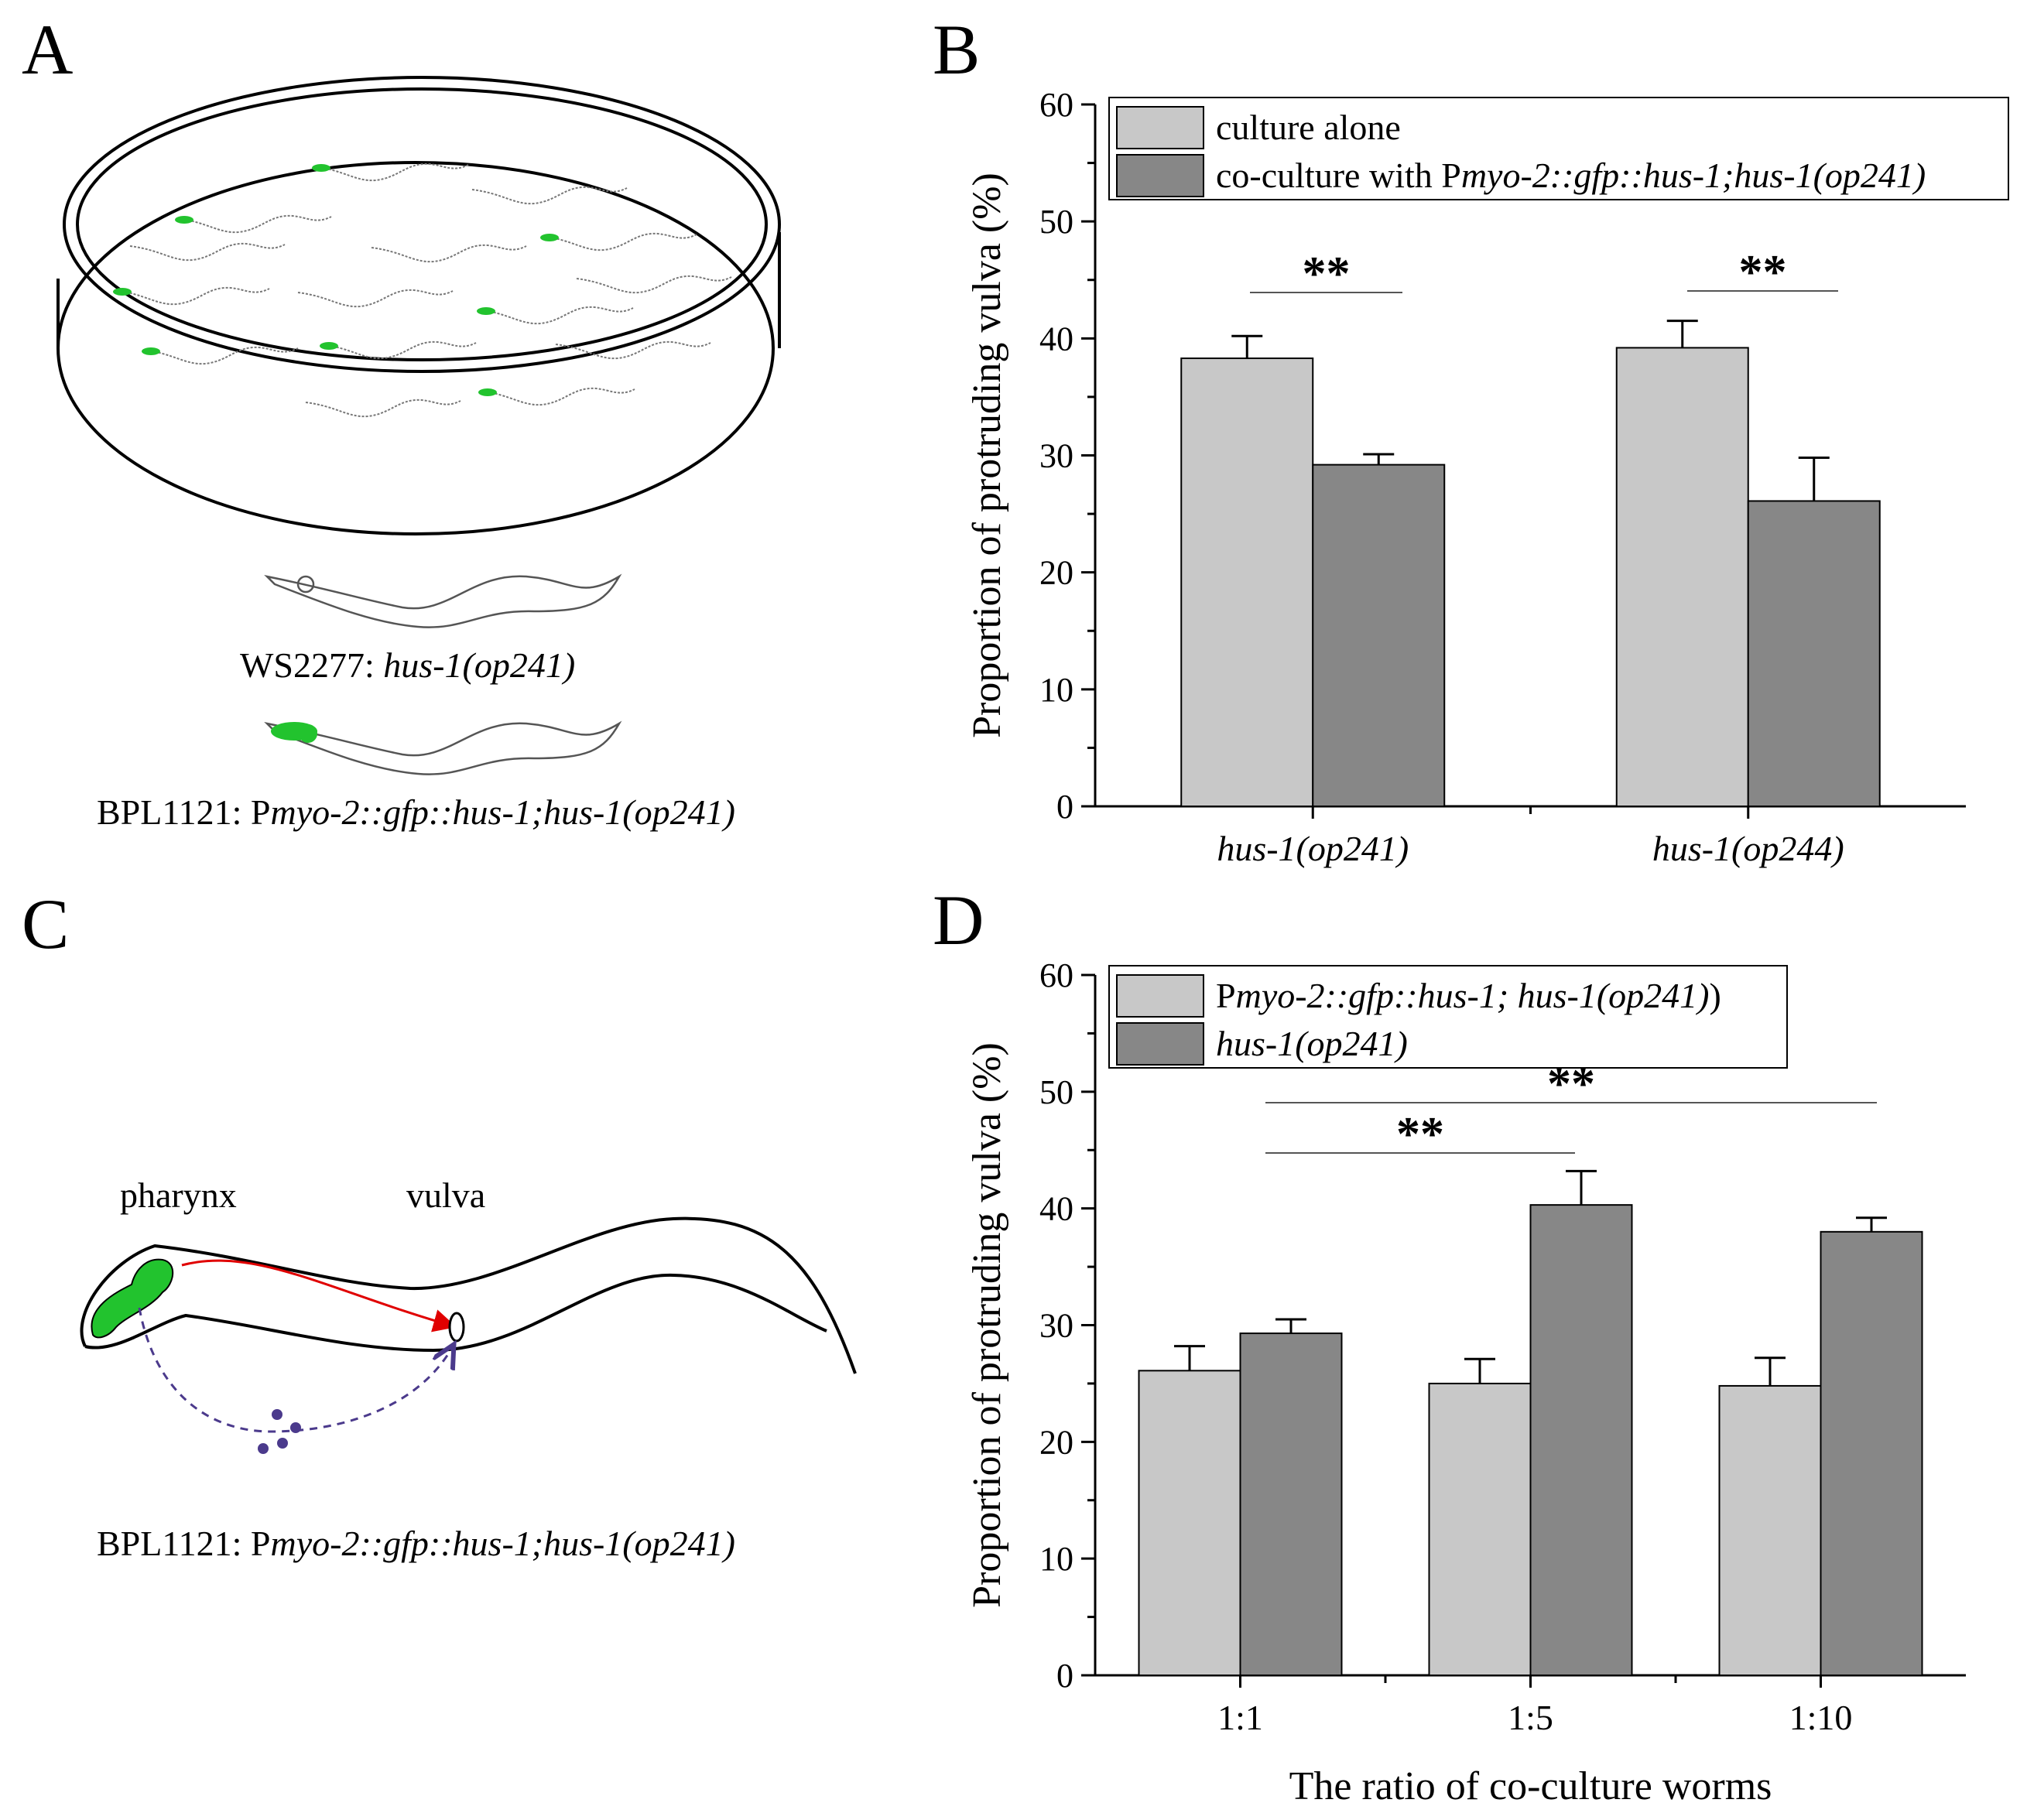 The image size is (2027, 1820). I want to click on legend-entry-suffix: ), so click(1715, 996).